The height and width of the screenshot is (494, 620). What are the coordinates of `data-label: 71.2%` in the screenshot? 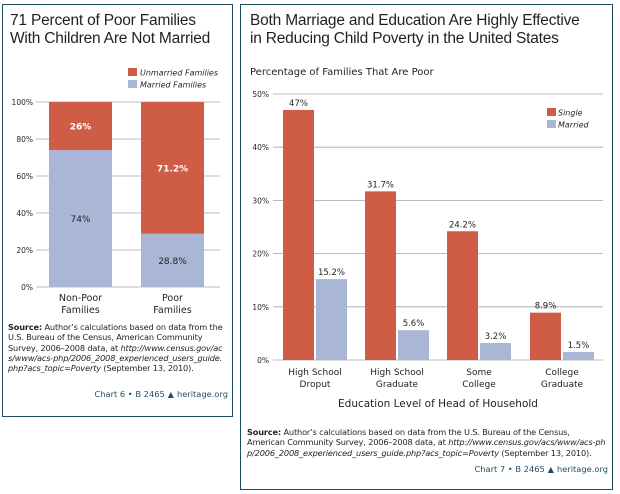 It's located at (172, 169).